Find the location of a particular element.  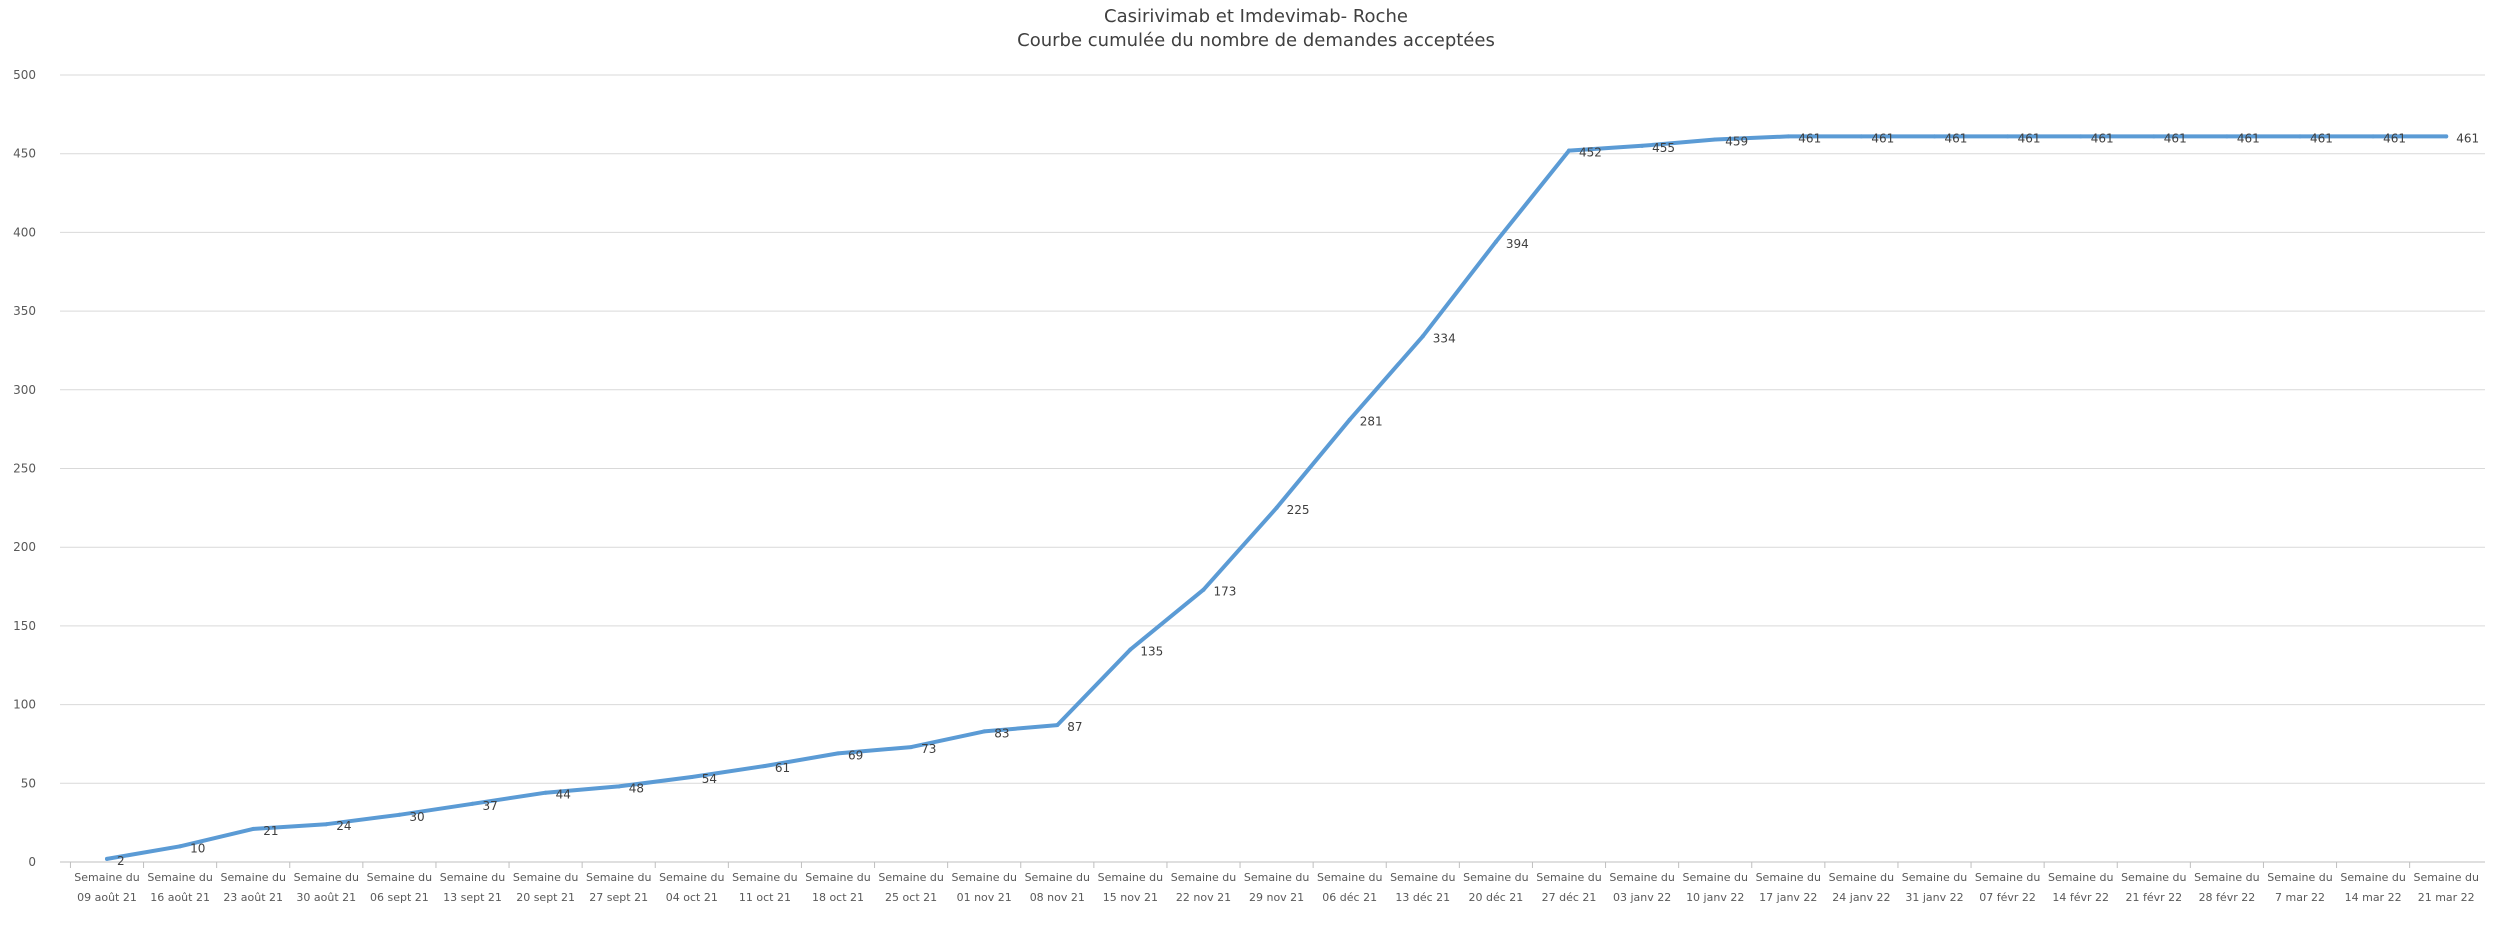

x-tick-label: Semaine du 07 févr 22 is located at coordinates (2007, 887).